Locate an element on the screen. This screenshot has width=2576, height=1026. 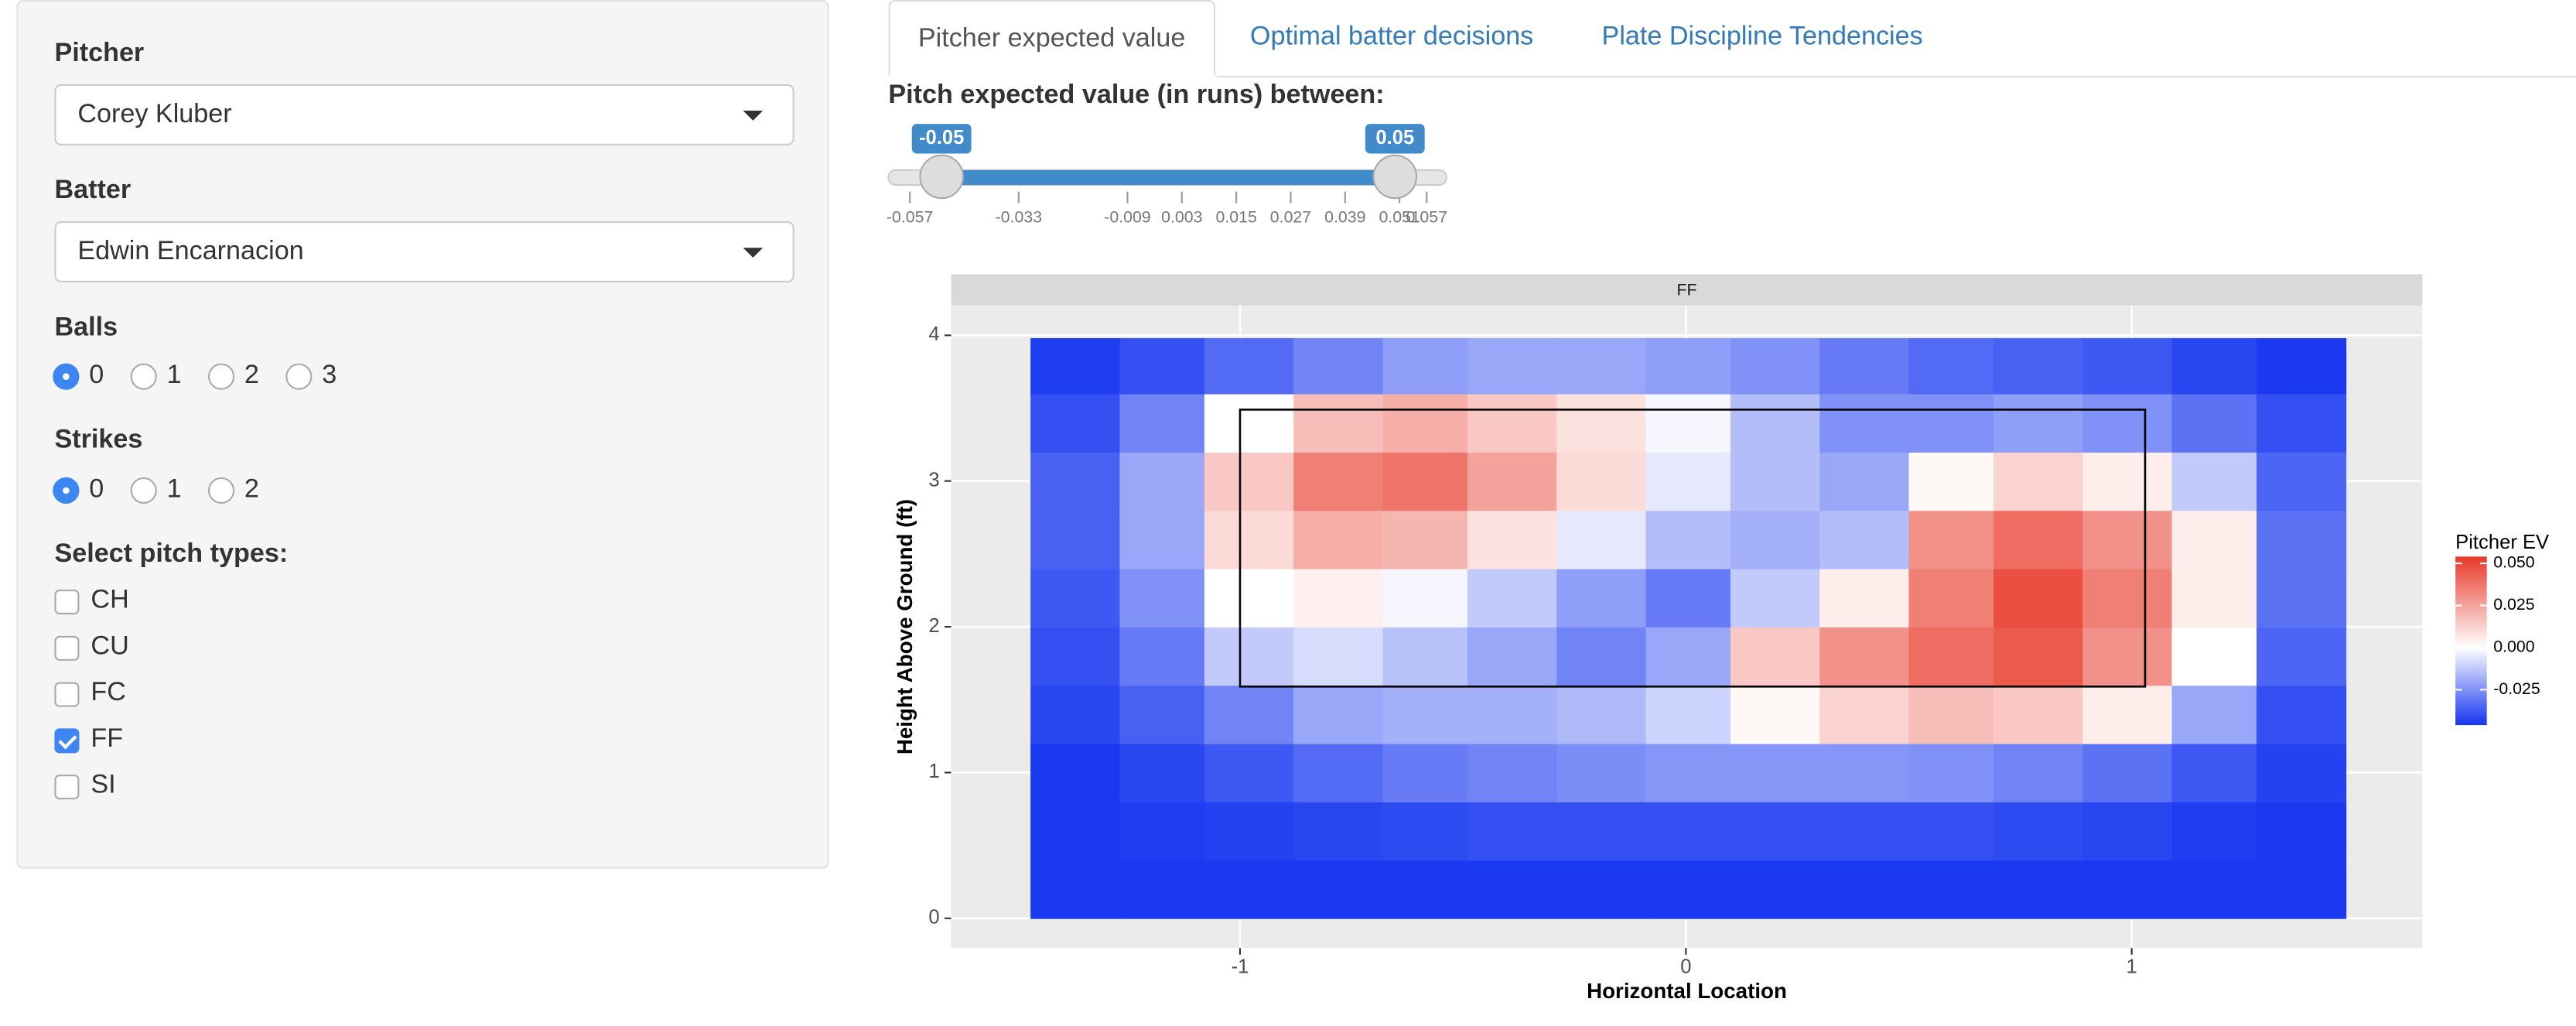
pitcher-select: Corey Kluber is located at coordinates (424, 115).